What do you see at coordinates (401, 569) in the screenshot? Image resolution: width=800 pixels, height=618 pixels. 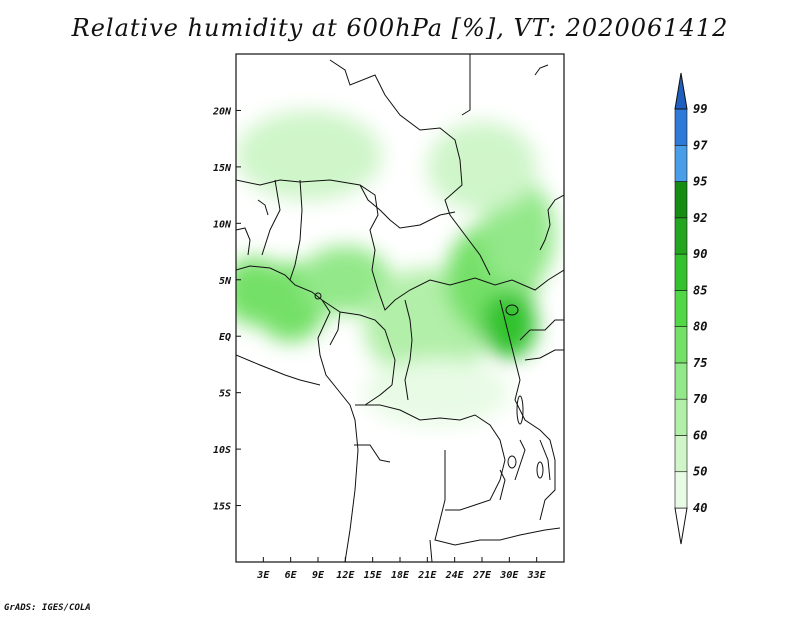 I see `longitude-ticks: 3E 6E 9E 12E 15E 18E 21E 24E 27E 30E 33E` at bounding box center [401, 569].